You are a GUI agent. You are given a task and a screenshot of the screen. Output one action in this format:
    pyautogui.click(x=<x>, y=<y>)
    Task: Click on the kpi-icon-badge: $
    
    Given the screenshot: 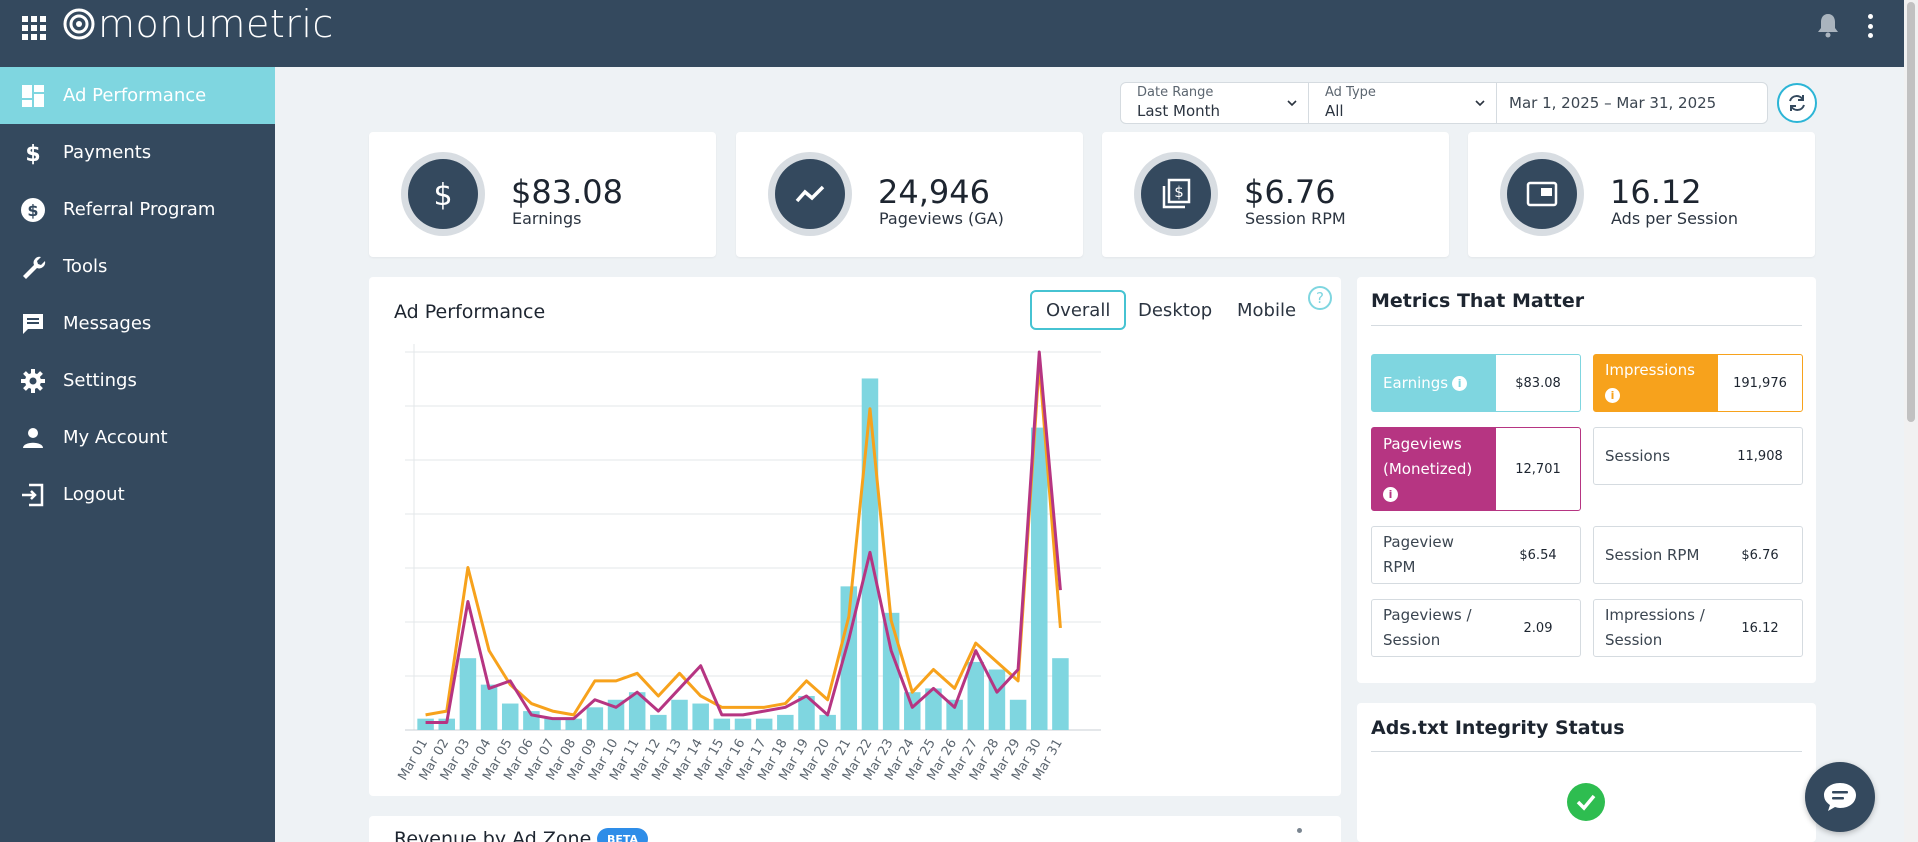 What is the action you would take?
    pyautogui.click(x=443, y=194)
    